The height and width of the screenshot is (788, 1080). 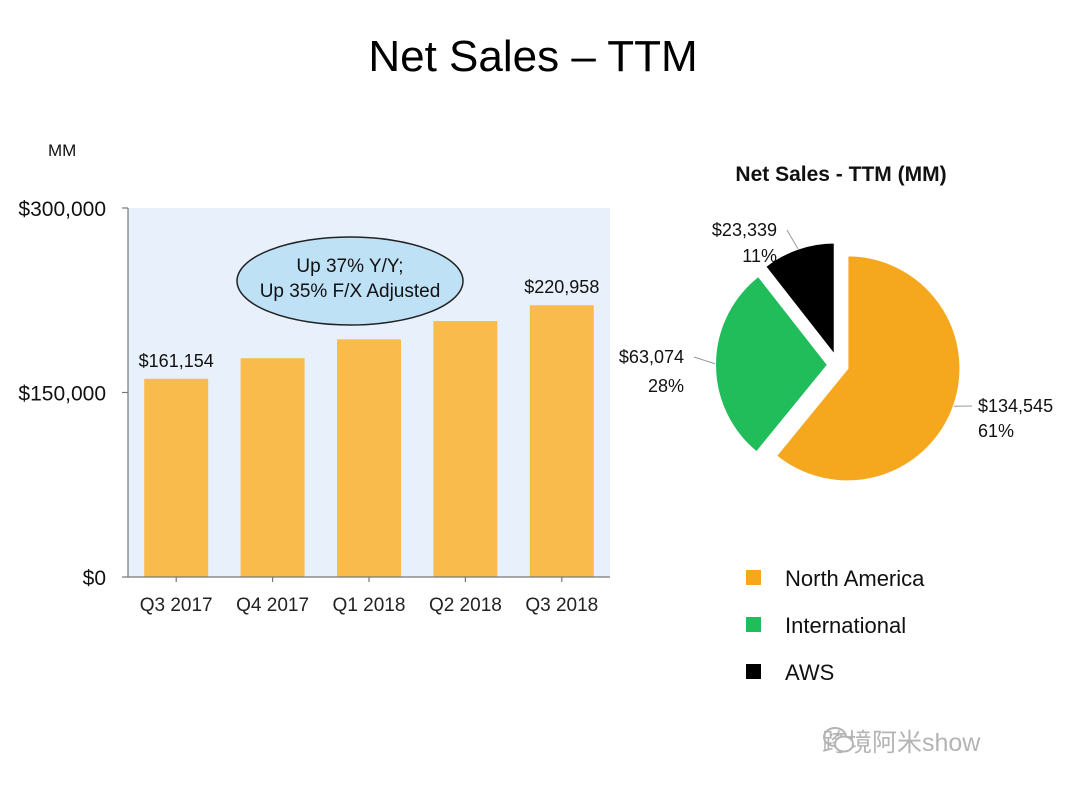 I want to click on pie-slice-north-america, so click(x=868, y=368).